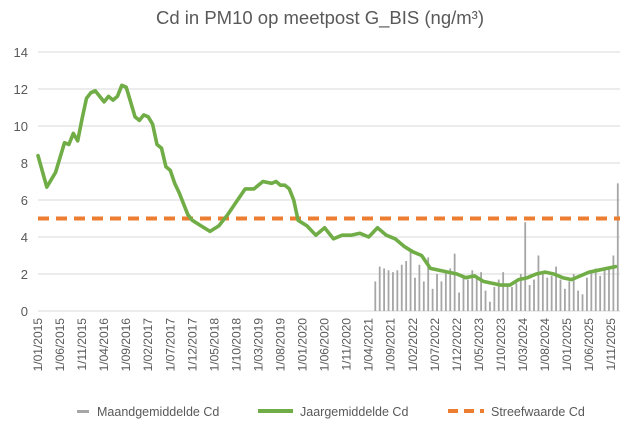  I want to click on x-tick-label: 1/06/2015, so click(60, 345).